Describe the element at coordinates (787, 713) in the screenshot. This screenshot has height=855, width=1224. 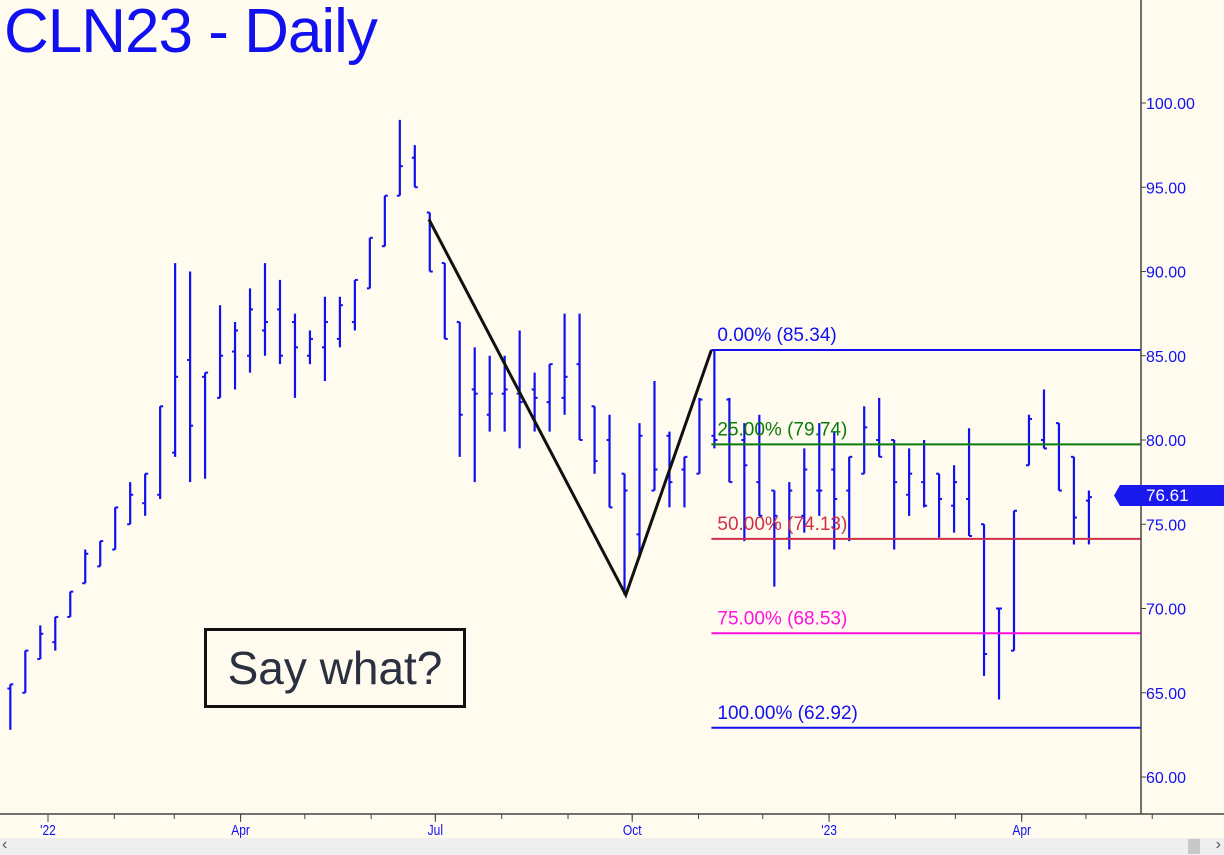
I see `fib-level-label: 100.00% (62.92)` at that location.